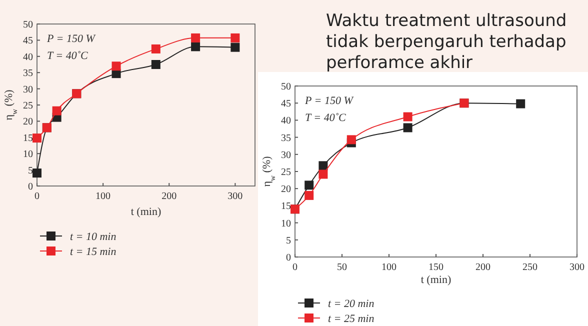 The width and height of the screenshot is (588, 326). I want to click on legend-label: t = 25 min, so click(351, 318).